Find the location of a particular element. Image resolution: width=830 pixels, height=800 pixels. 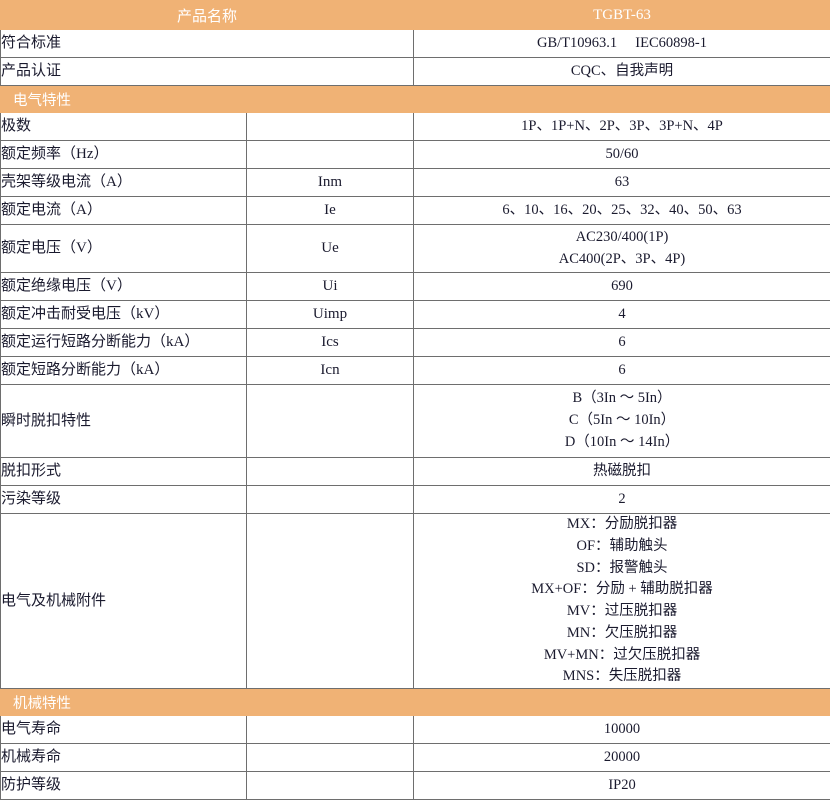

value-text: 2 is located at coordinates (621, 499).